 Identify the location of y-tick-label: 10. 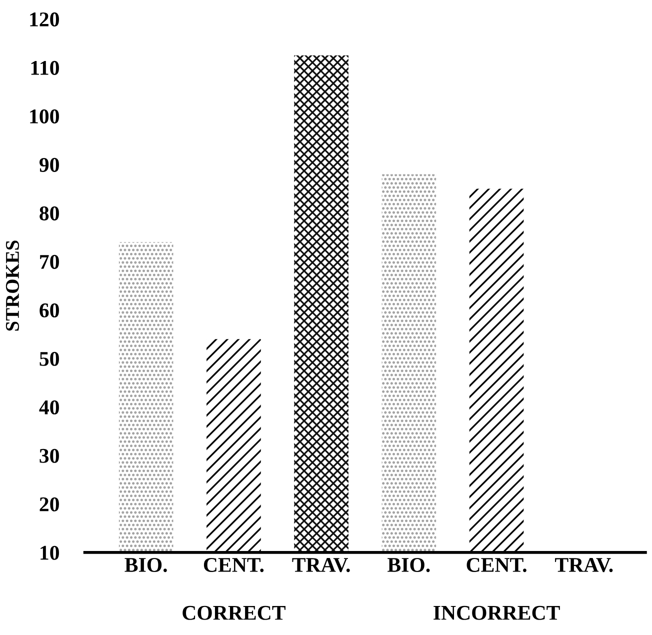
(49, 553).